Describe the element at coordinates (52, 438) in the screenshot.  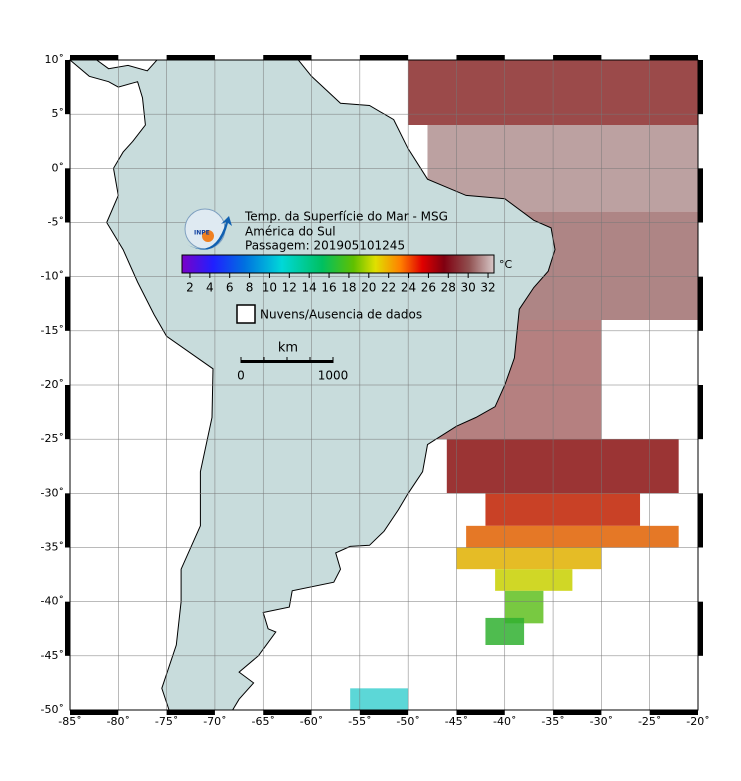
I see `lat-tick-label: -25˚` at that location.